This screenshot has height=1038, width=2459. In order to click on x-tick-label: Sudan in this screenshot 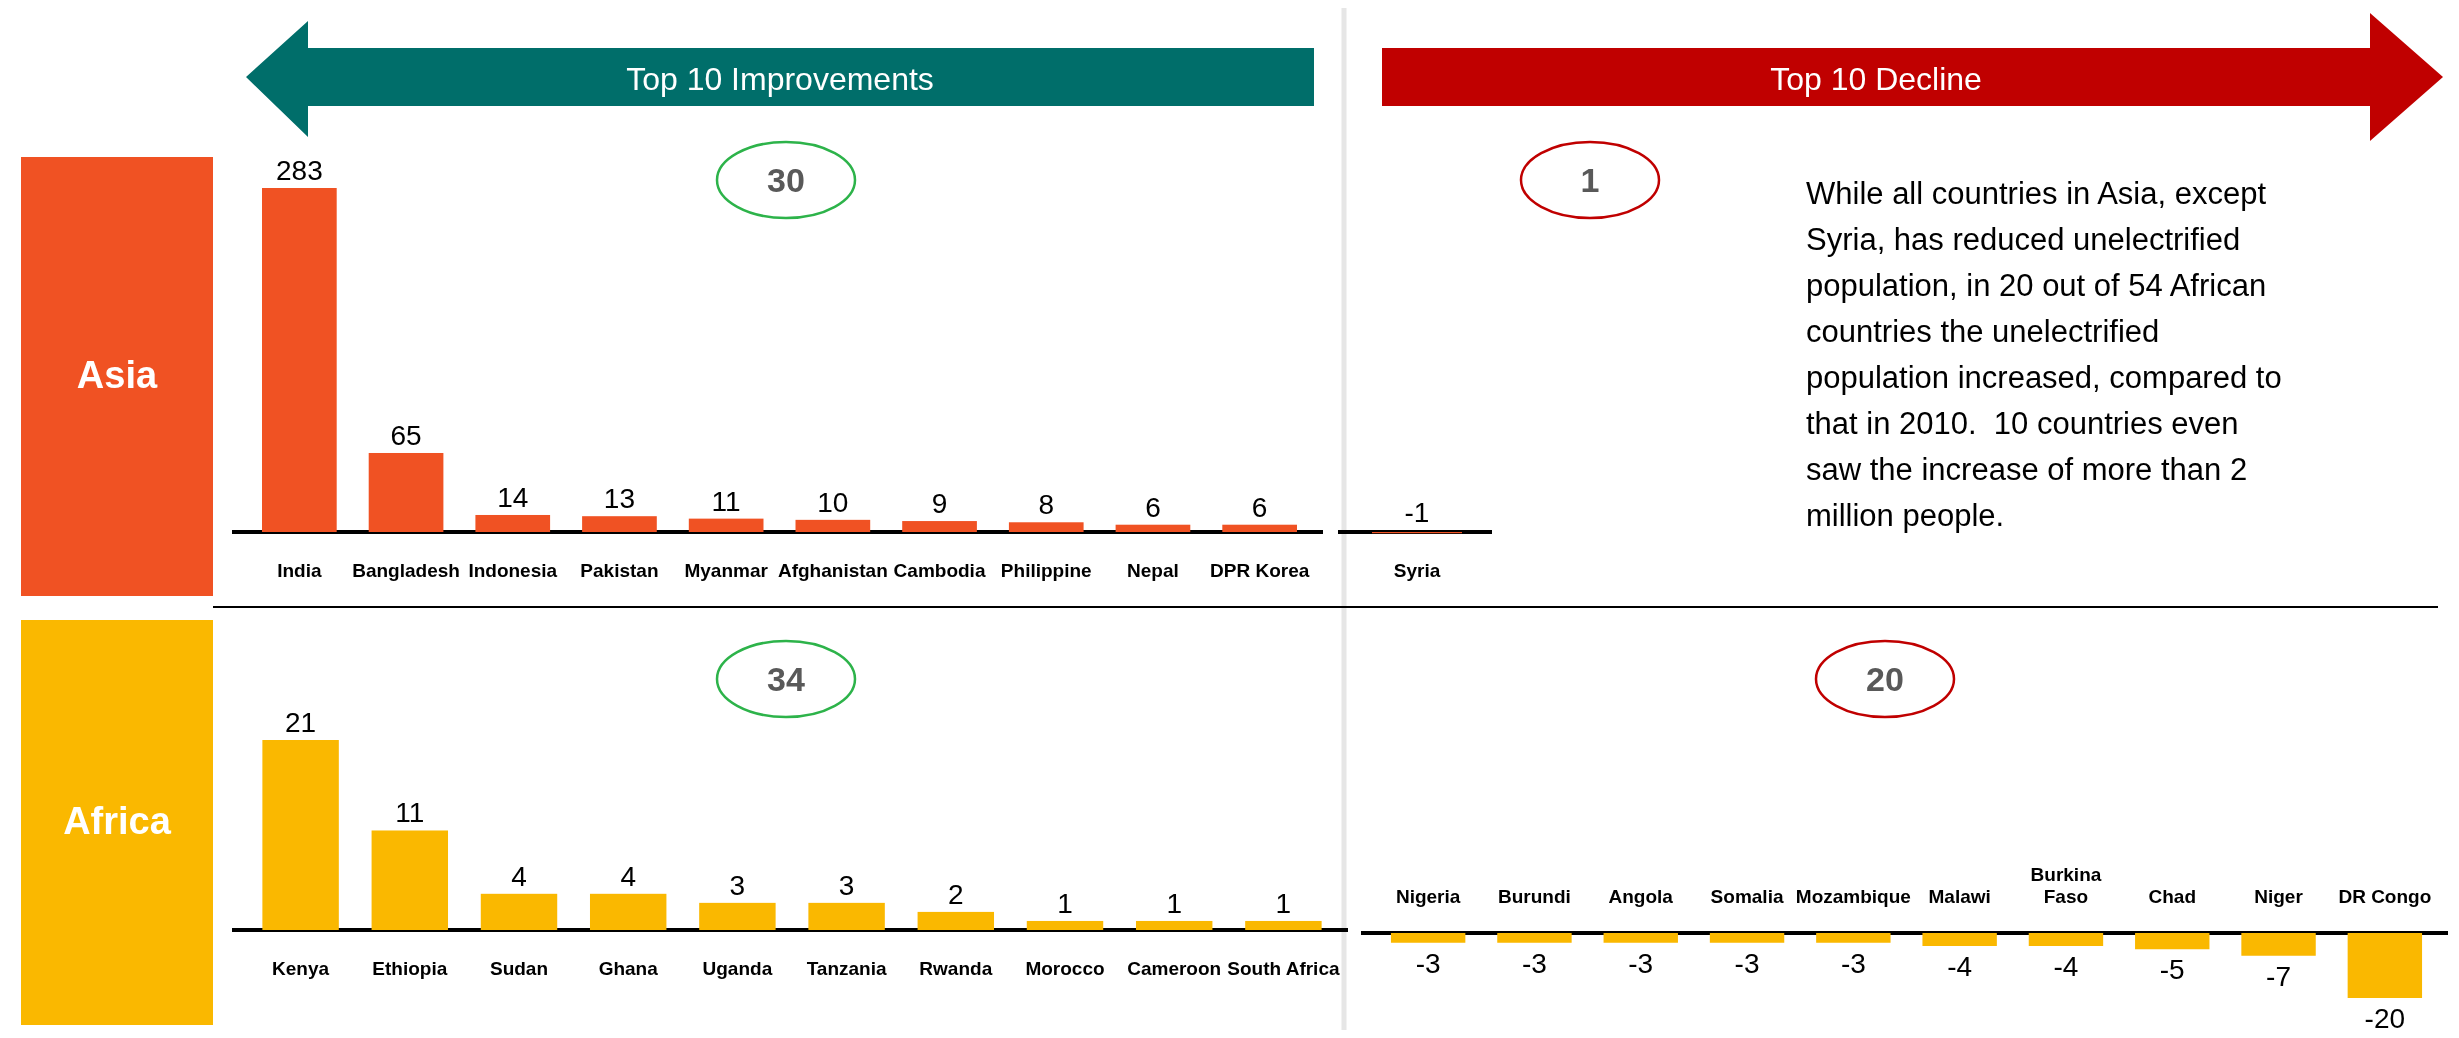, I will do `click(519, 968)`.